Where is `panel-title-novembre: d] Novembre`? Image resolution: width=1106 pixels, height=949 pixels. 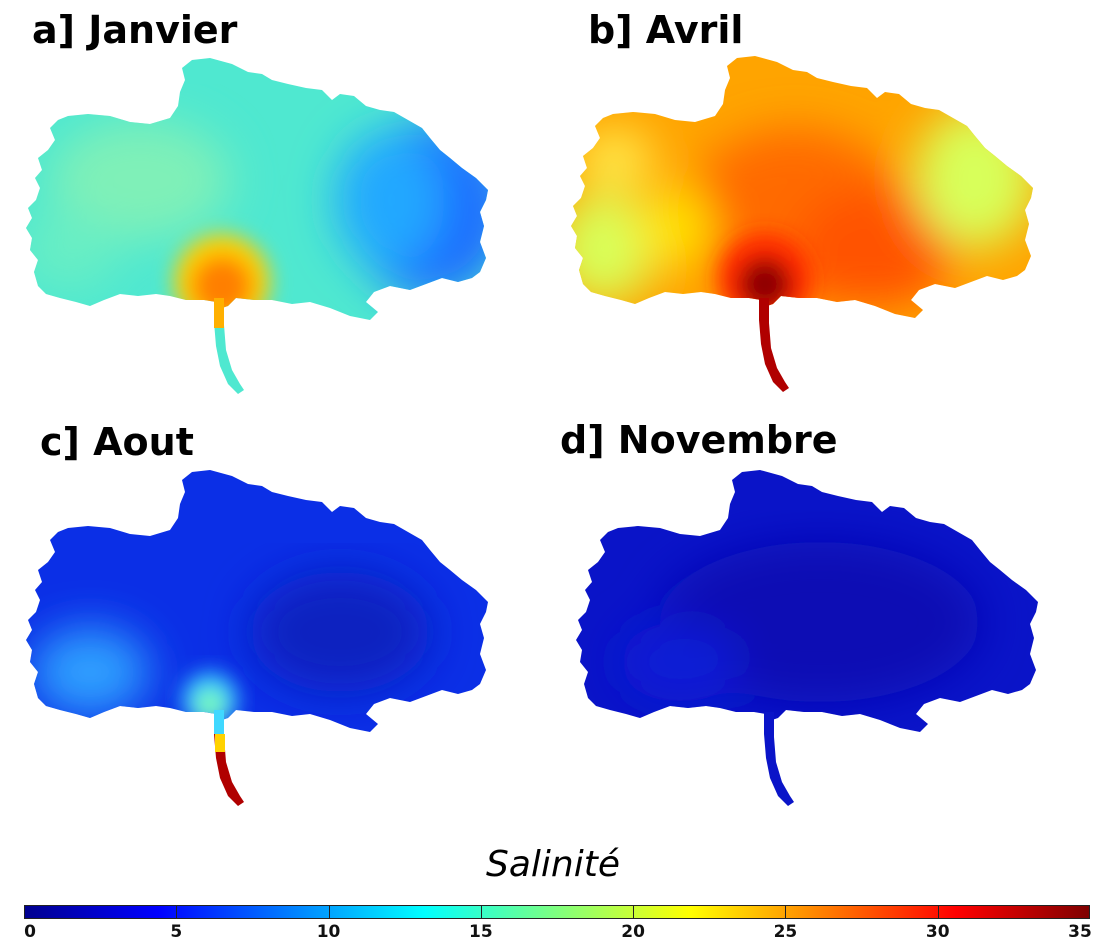
panel-title-novembre: d] Novembre is located at coordinates (699, 440).